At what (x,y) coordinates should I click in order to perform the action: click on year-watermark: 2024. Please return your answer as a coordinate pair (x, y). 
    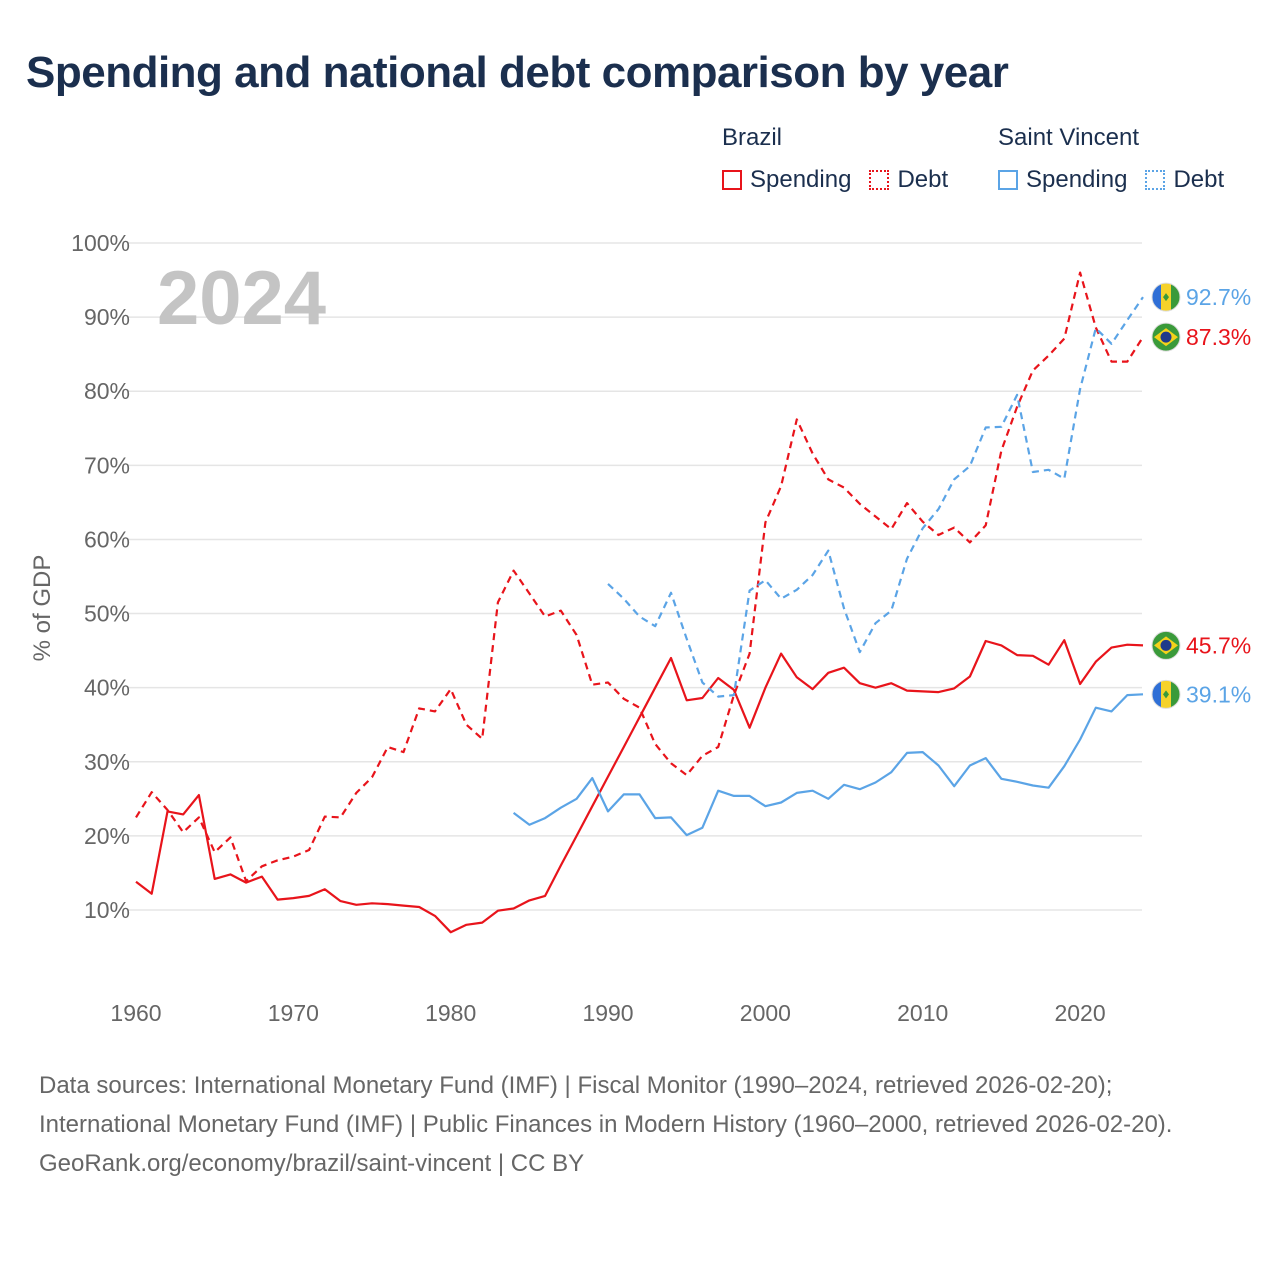
    Looking at the image, I should click on (241, 298).